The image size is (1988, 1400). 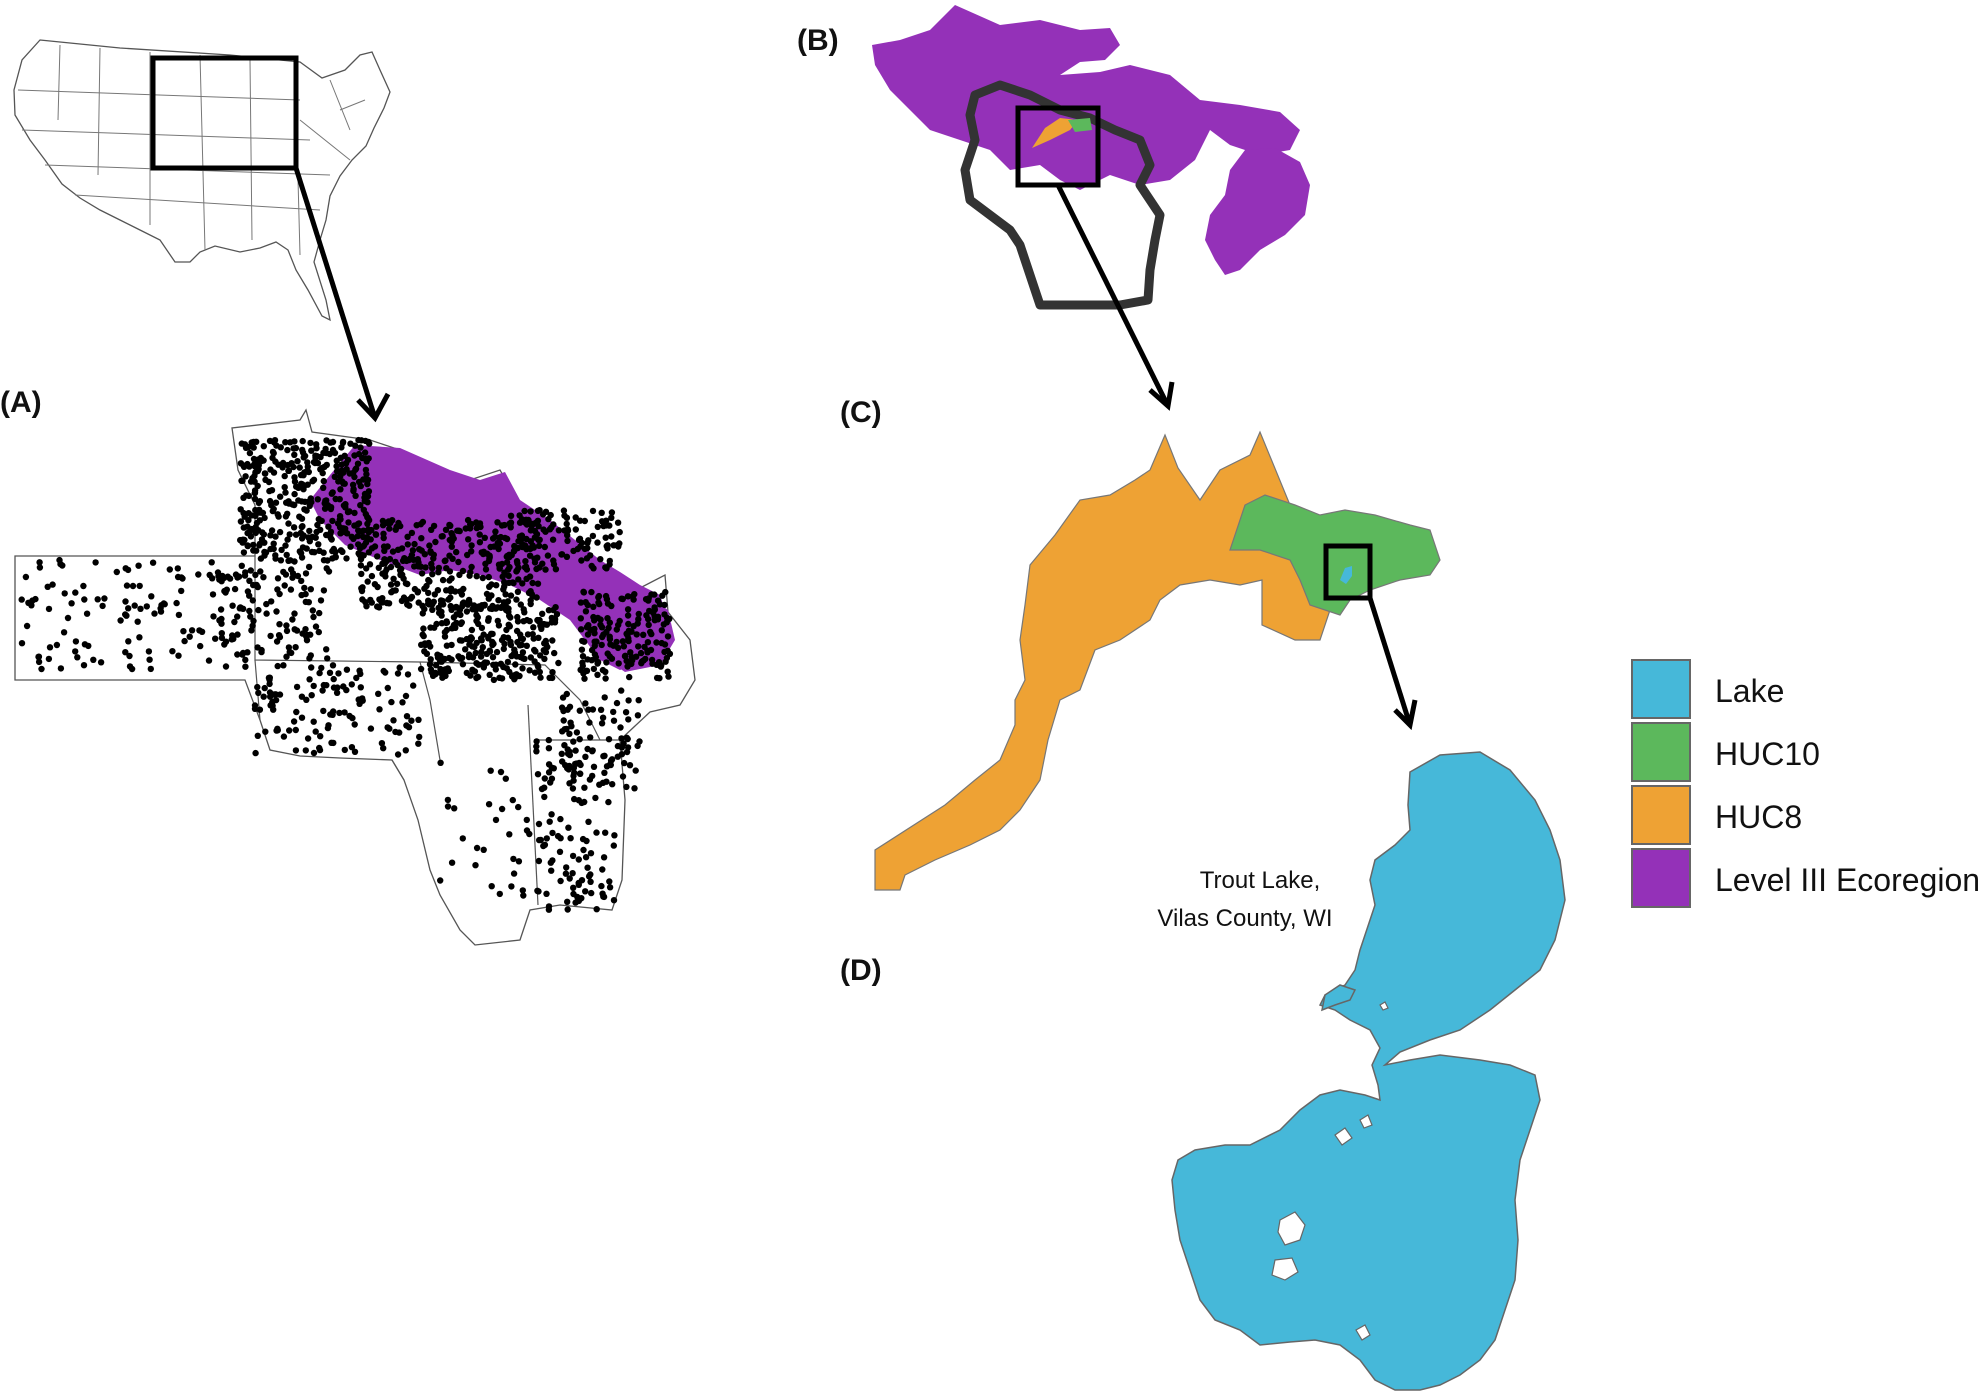 What do you see at coordinates (1806, 783) in the screenshot?
I see `legend: Lake HUC10 HUC8 Level III Ecoregion` at bounding box center [1806, 783].